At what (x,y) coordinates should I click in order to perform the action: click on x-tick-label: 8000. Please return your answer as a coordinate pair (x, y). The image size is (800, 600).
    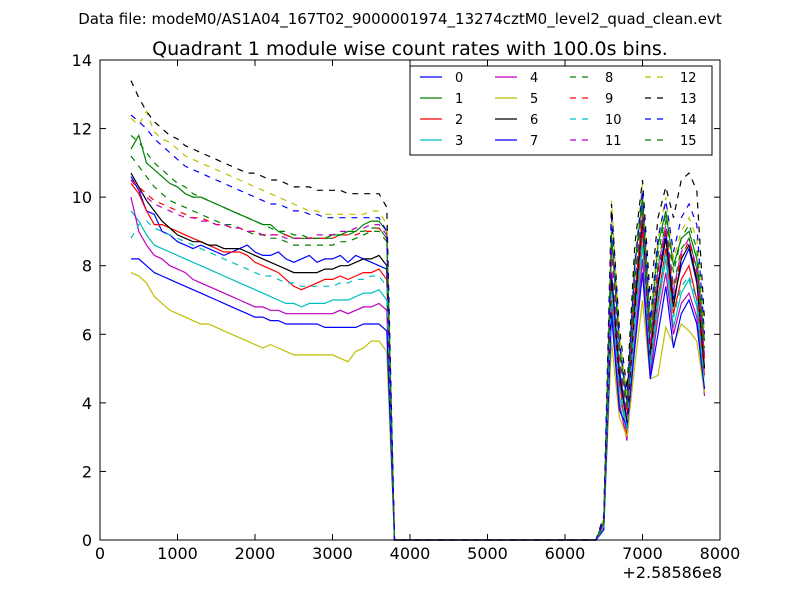
    Looking at the image, I should click on (720, 553).